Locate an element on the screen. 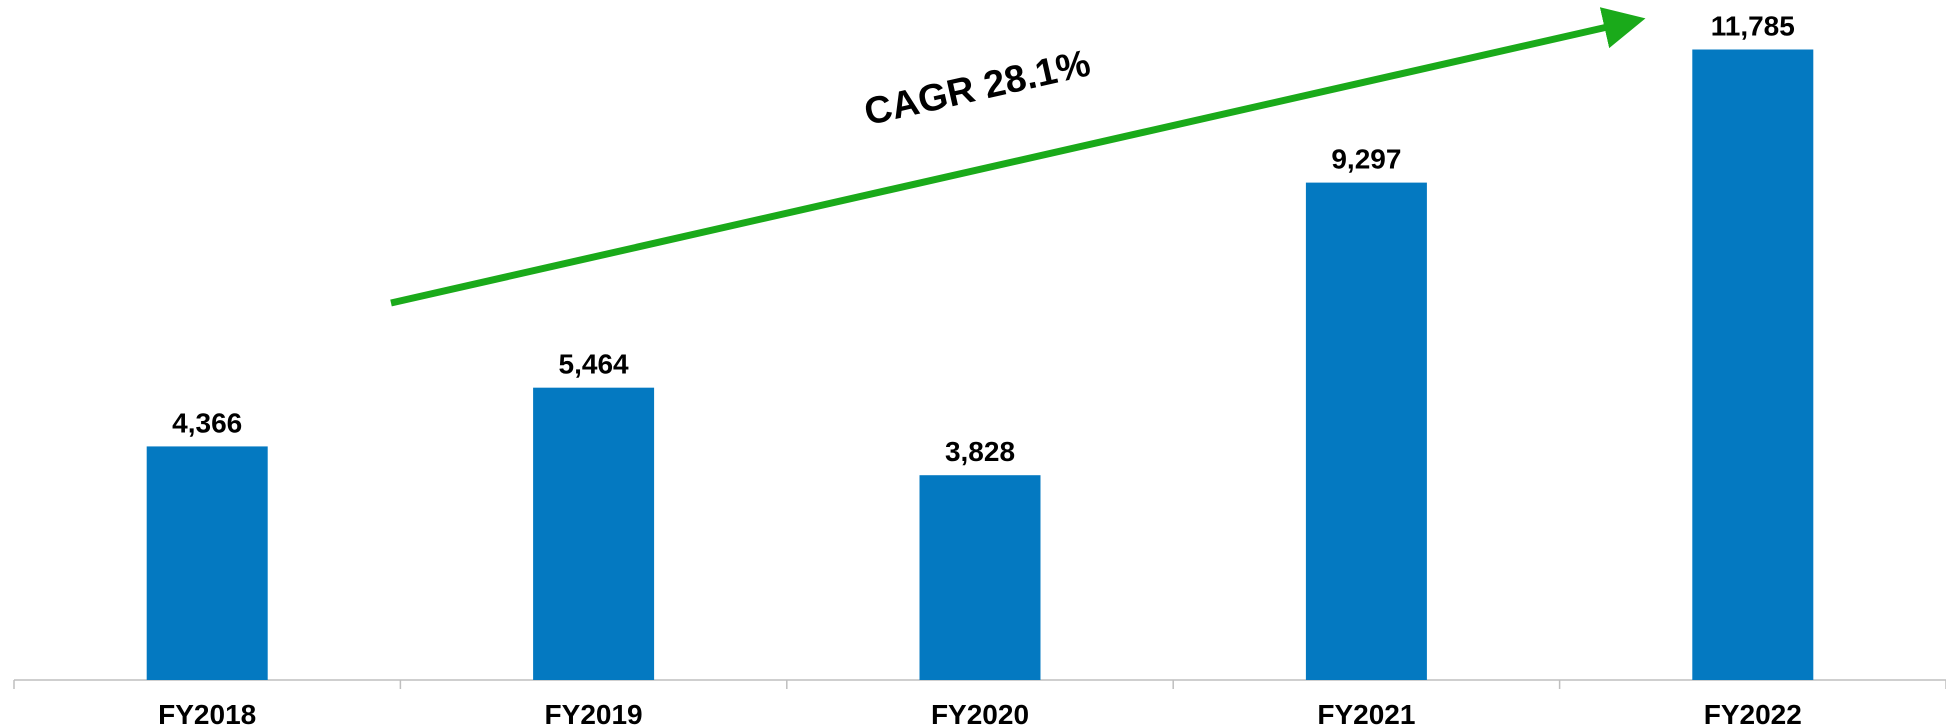  data-label: 11,785 is located at coordinates (1753, 26).